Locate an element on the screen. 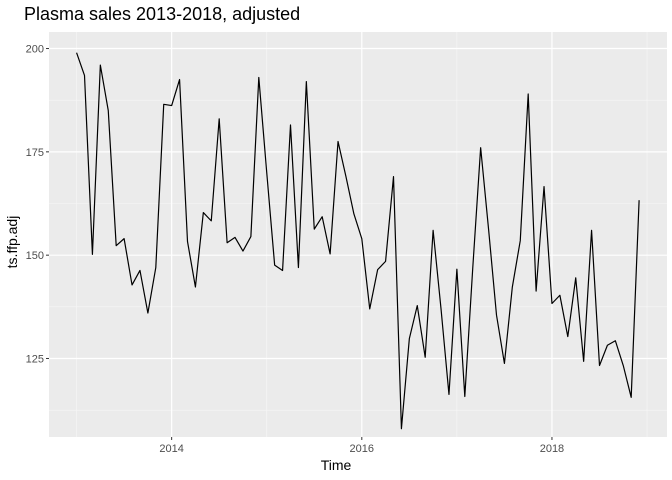 The width and height of the screenshot is (672, 480). x-tick-label: 2014 is located at coordinates (171, 449).